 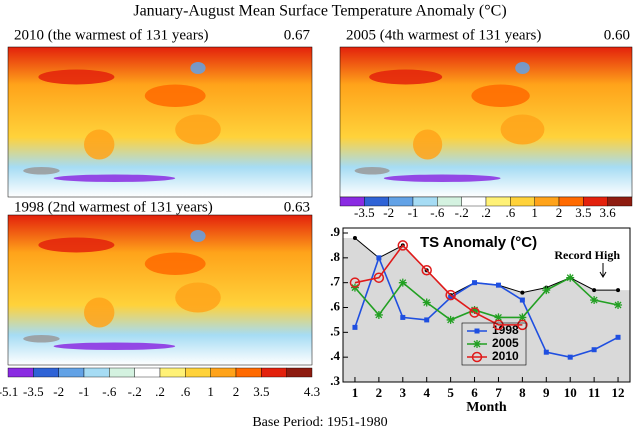 What do you see at coordinates (603, 270) in the screenshot?
I see `record-arrow` at bounding box center [603, 270].